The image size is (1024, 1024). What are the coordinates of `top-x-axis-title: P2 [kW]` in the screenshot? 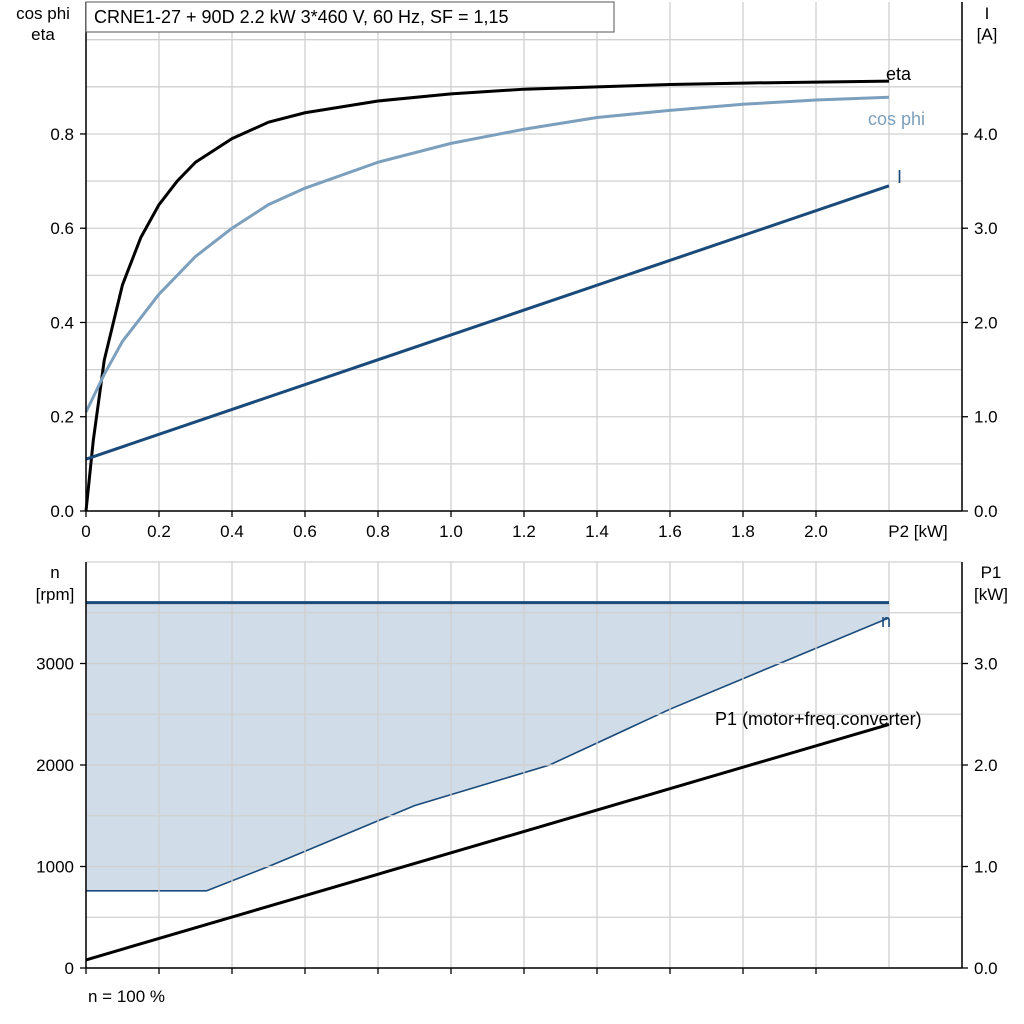 It's located at (918, 531).